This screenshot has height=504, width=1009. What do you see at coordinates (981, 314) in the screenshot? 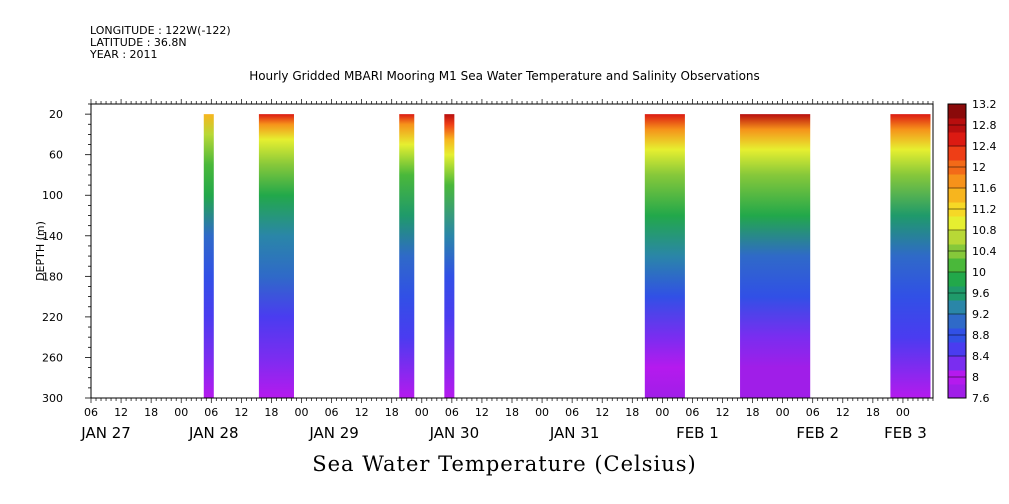
I see `colorbar-label: 9.2` at bounding box center [981, 314].